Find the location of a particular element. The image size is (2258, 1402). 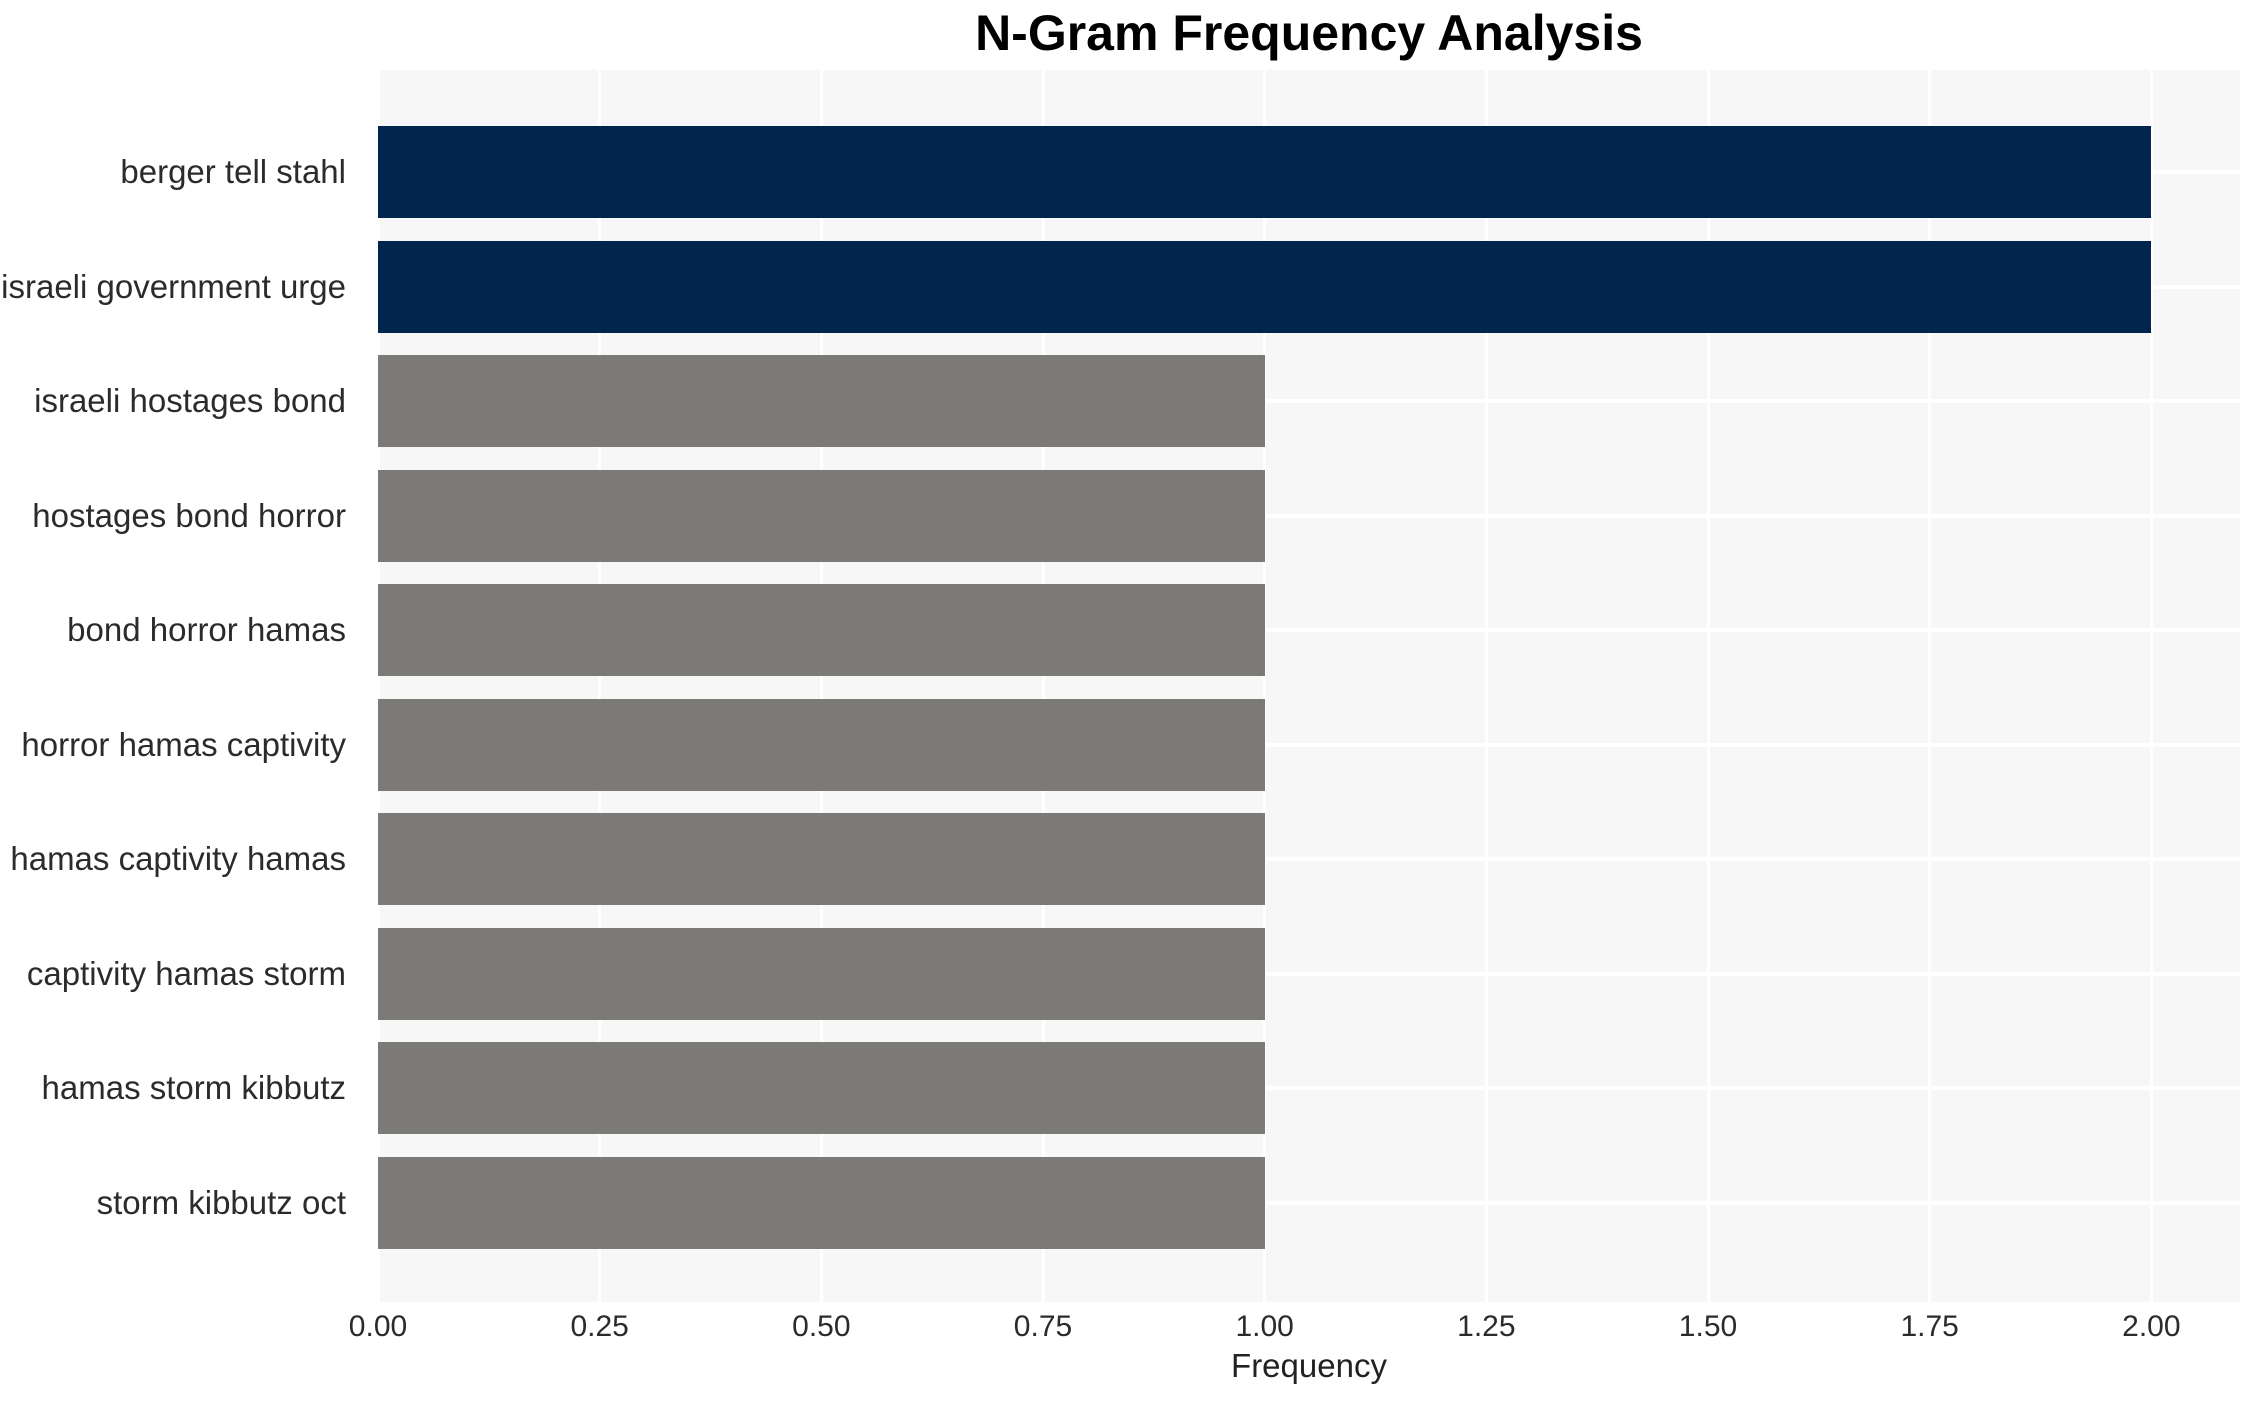

x-axis-title: Frequency is located at coordinates (1309, 1365).